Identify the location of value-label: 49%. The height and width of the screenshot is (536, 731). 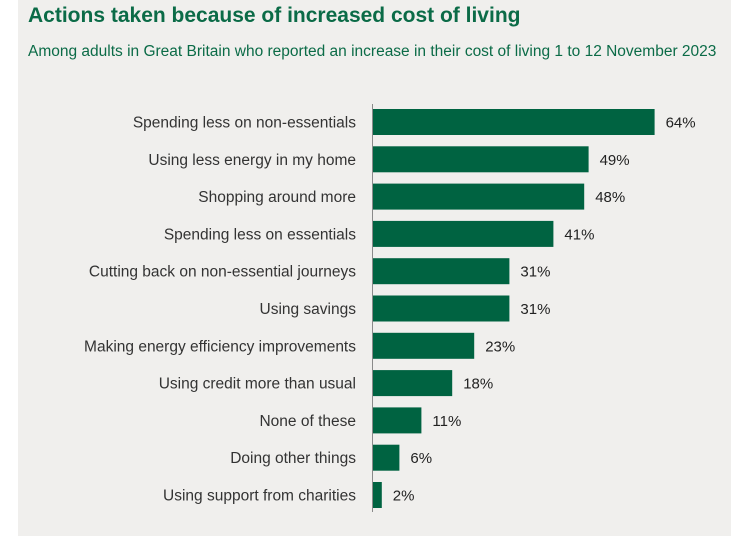
(615, 160).